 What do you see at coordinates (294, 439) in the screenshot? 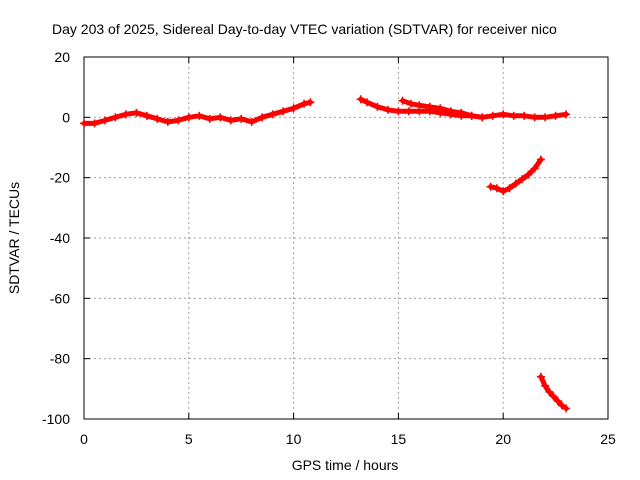
I see `x-tick-label: 10` at bounding box center [294, 439].